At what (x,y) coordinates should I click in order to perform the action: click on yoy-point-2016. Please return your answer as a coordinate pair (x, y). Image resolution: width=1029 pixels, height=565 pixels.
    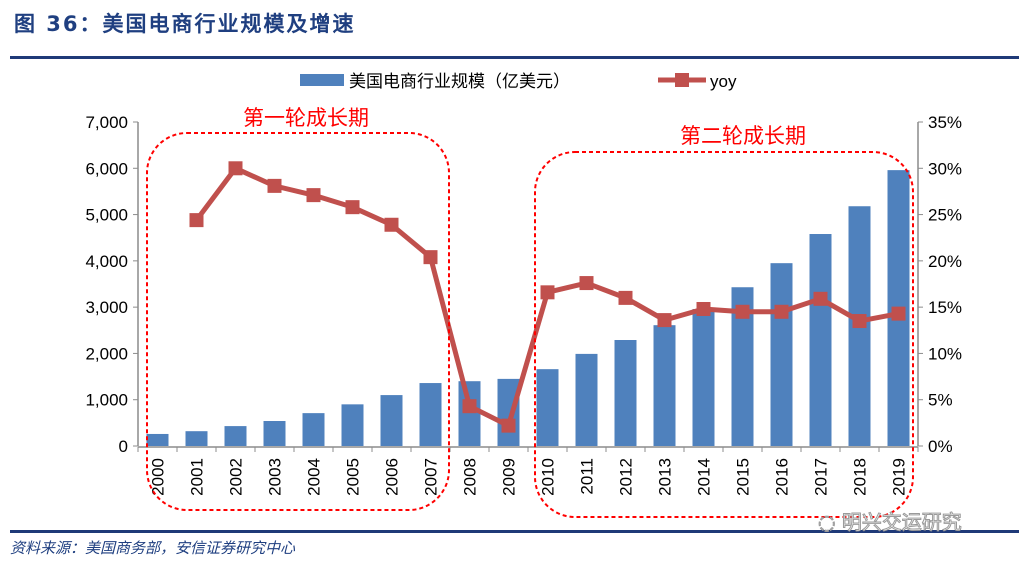
    Looking at the image, I should click on (781, 311).